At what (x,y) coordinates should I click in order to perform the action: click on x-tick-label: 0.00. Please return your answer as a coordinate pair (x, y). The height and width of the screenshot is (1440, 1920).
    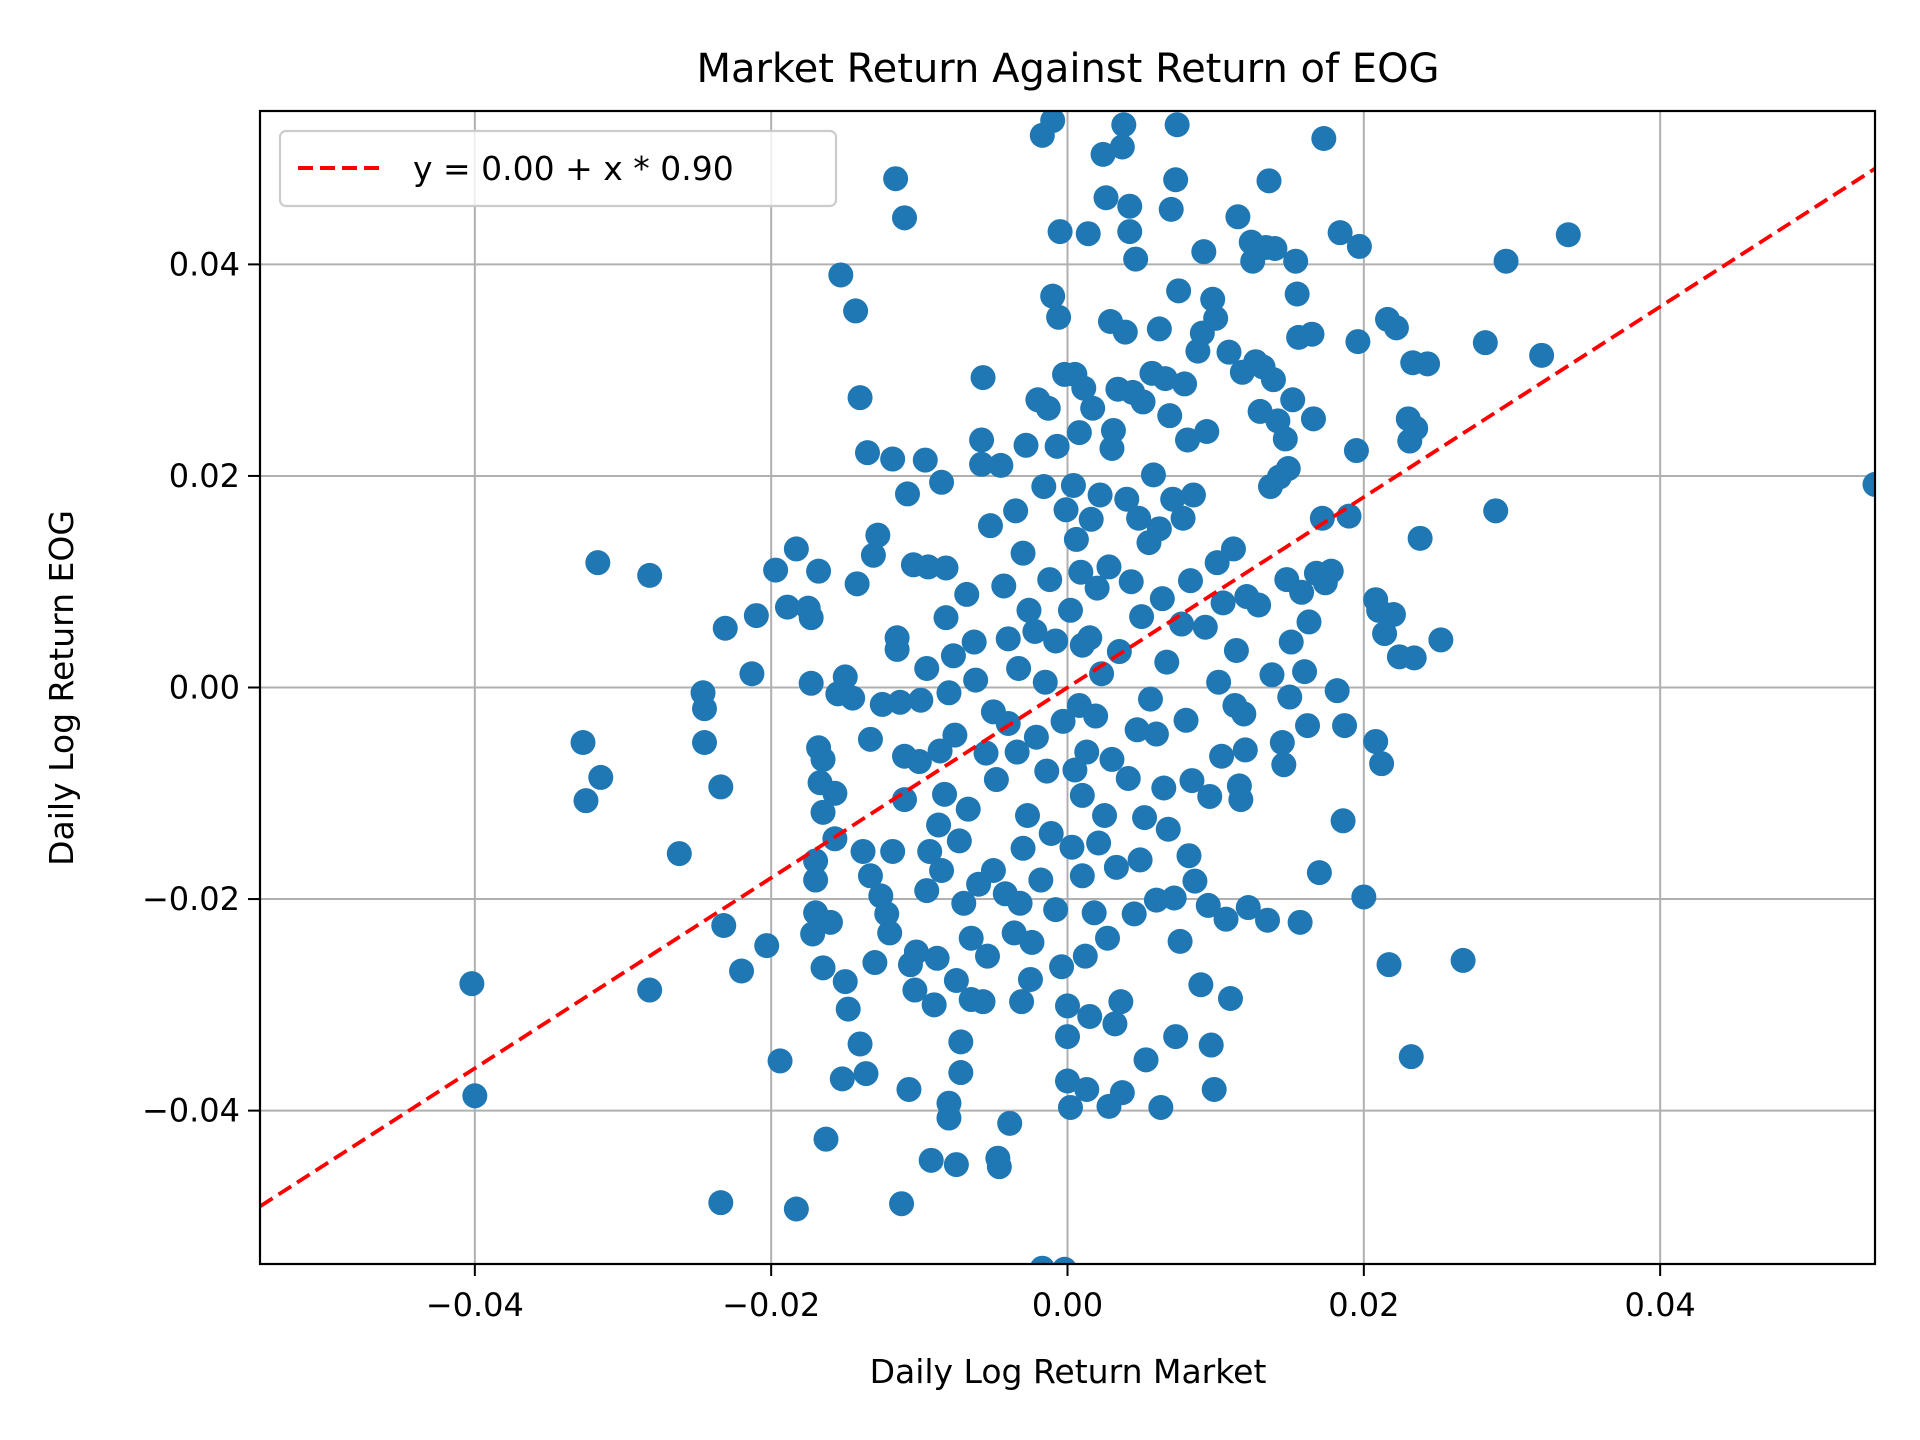
    Looking at the image, I should click on (1067, 1305).